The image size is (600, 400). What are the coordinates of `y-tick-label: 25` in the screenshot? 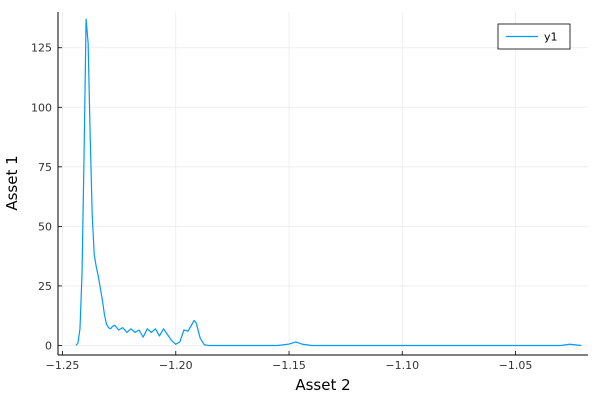 It's located at (45, 286).